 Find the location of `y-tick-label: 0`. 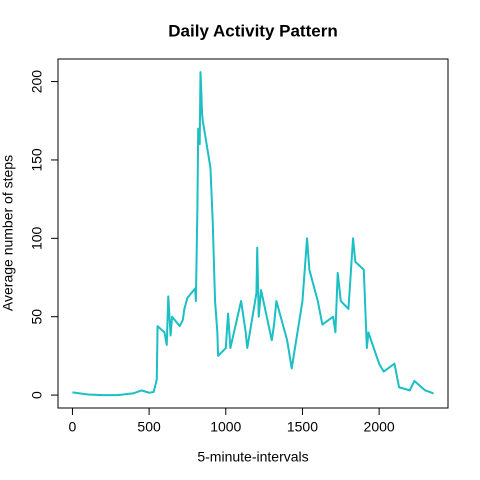

y-tick-label: 0 is located at coordinates (37, 395).